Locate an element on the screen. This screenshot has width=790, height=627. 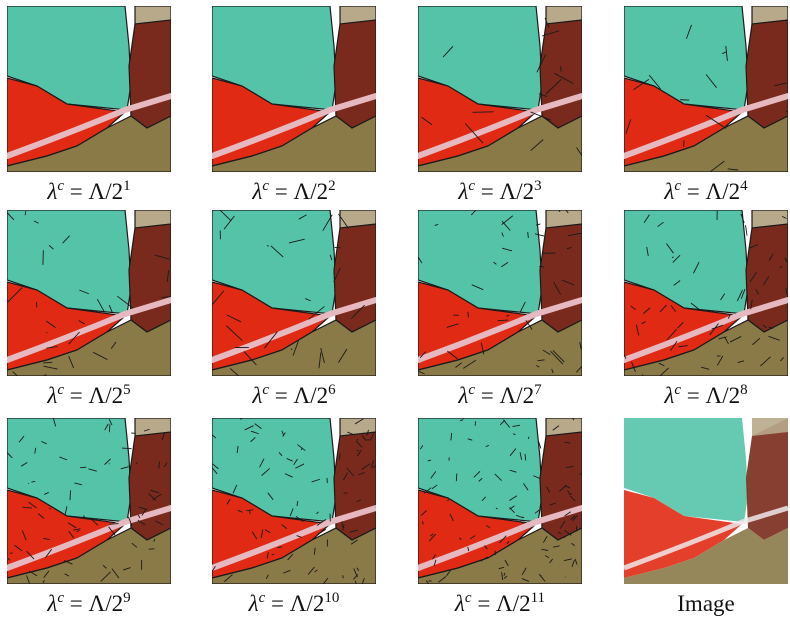
segmentation-map is located at coordinates (294, 501).